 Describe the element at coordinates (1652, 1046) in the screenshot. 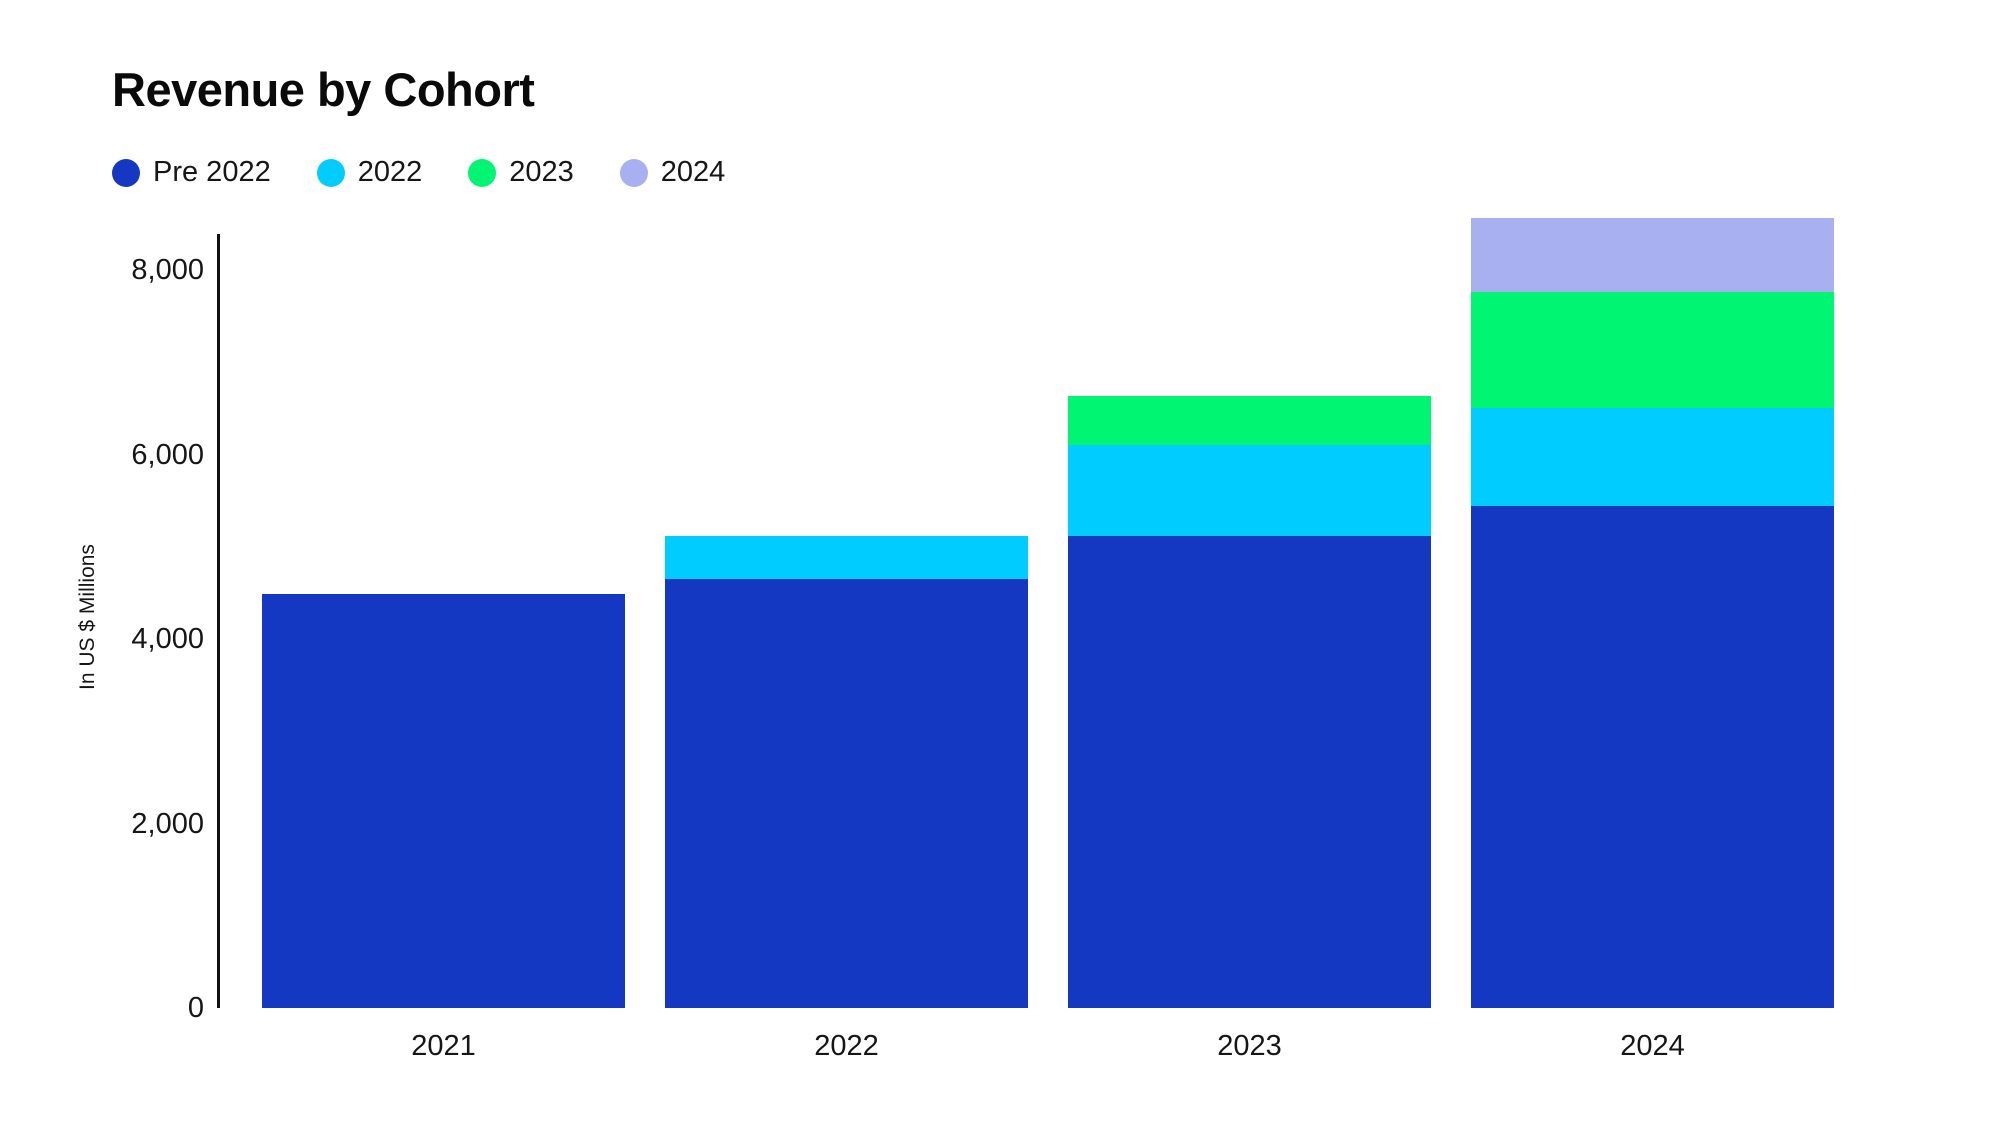

I see `x-label-2024: 2024` at that location.